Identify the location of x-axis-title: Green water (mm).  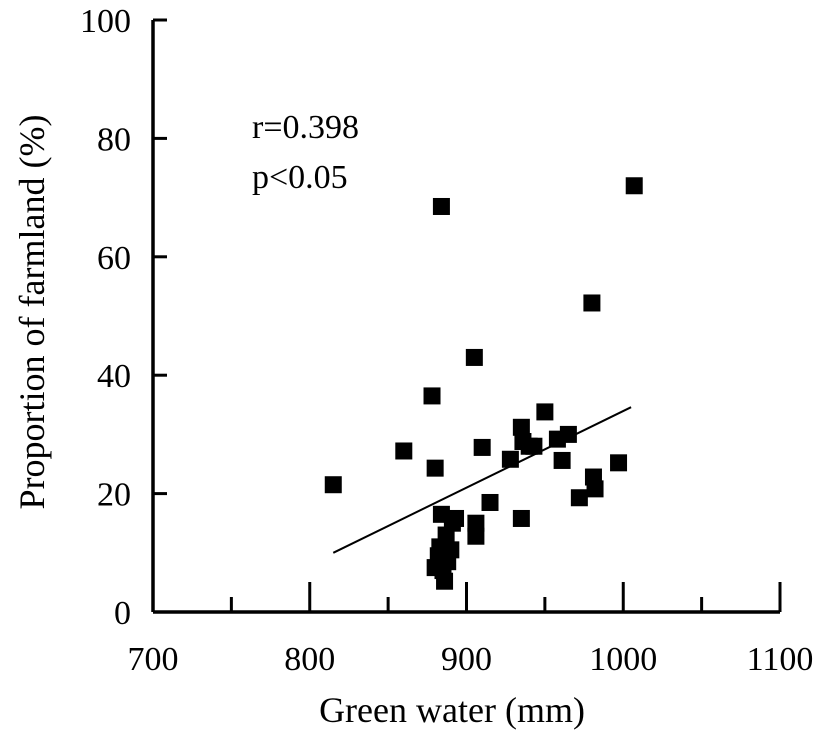
(452, 710).